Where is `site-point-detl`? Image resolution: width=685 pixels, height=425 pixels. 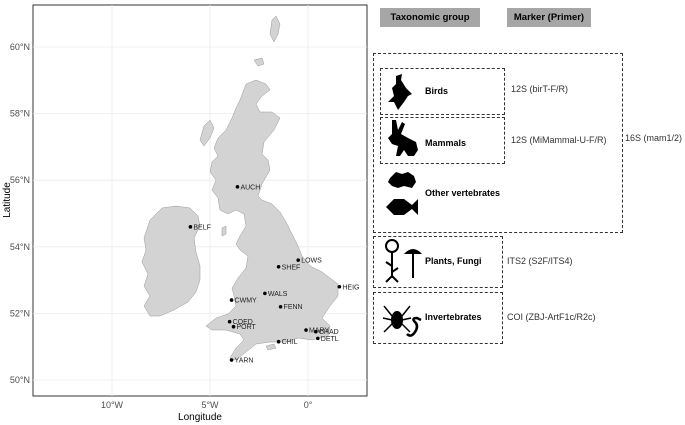
site-point-detl is located at coordinates (318, 338).